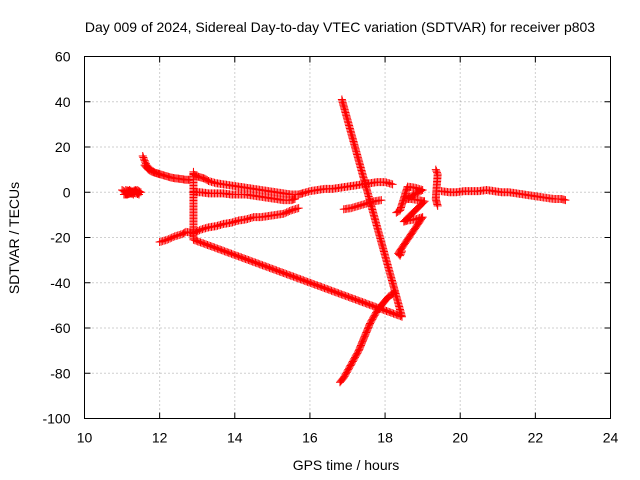 The height and width of the screenshot is (480, 640). Describe the element at coordinates (14, 238) in the screenshot. I see `y-axis-title: SDTVAR / TECUs` at that location.